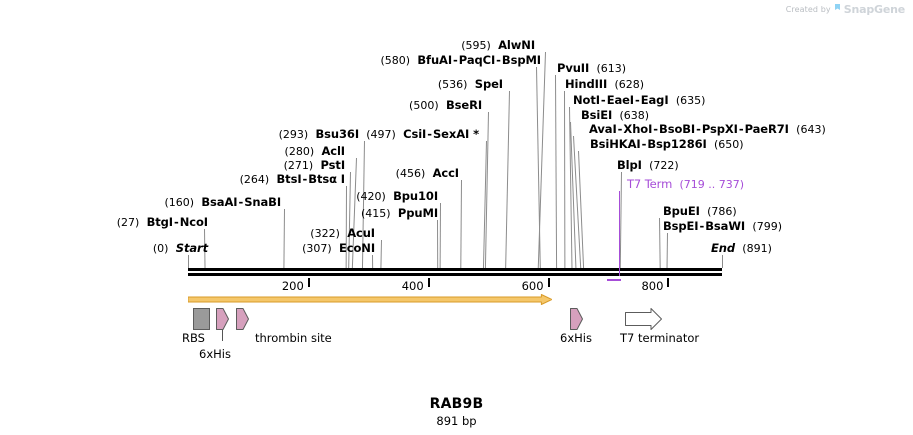 Image resolution: width=913 pixels, height=435 pixels. I want to click on enzyme-label-SpeI: (536) SpeI, so click(251, 84).